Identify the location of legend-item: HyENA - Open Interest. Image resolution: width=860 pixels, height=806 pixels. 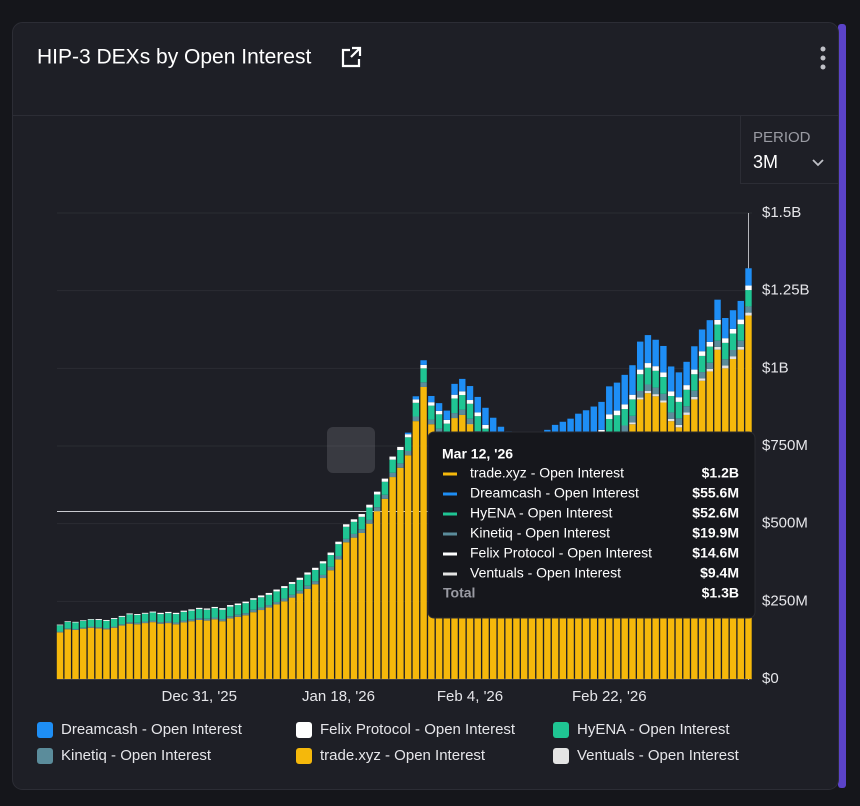
(641, 729).